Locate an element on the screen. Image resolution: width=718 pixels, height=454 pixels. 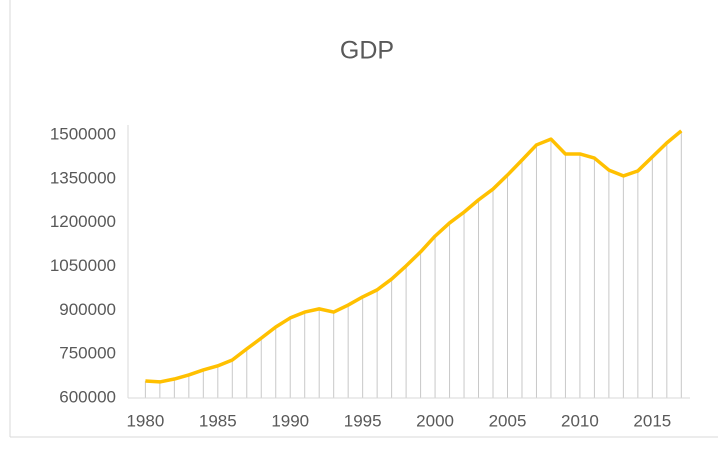
x-tick-label: 1995 is located at coordinates (363, 420).